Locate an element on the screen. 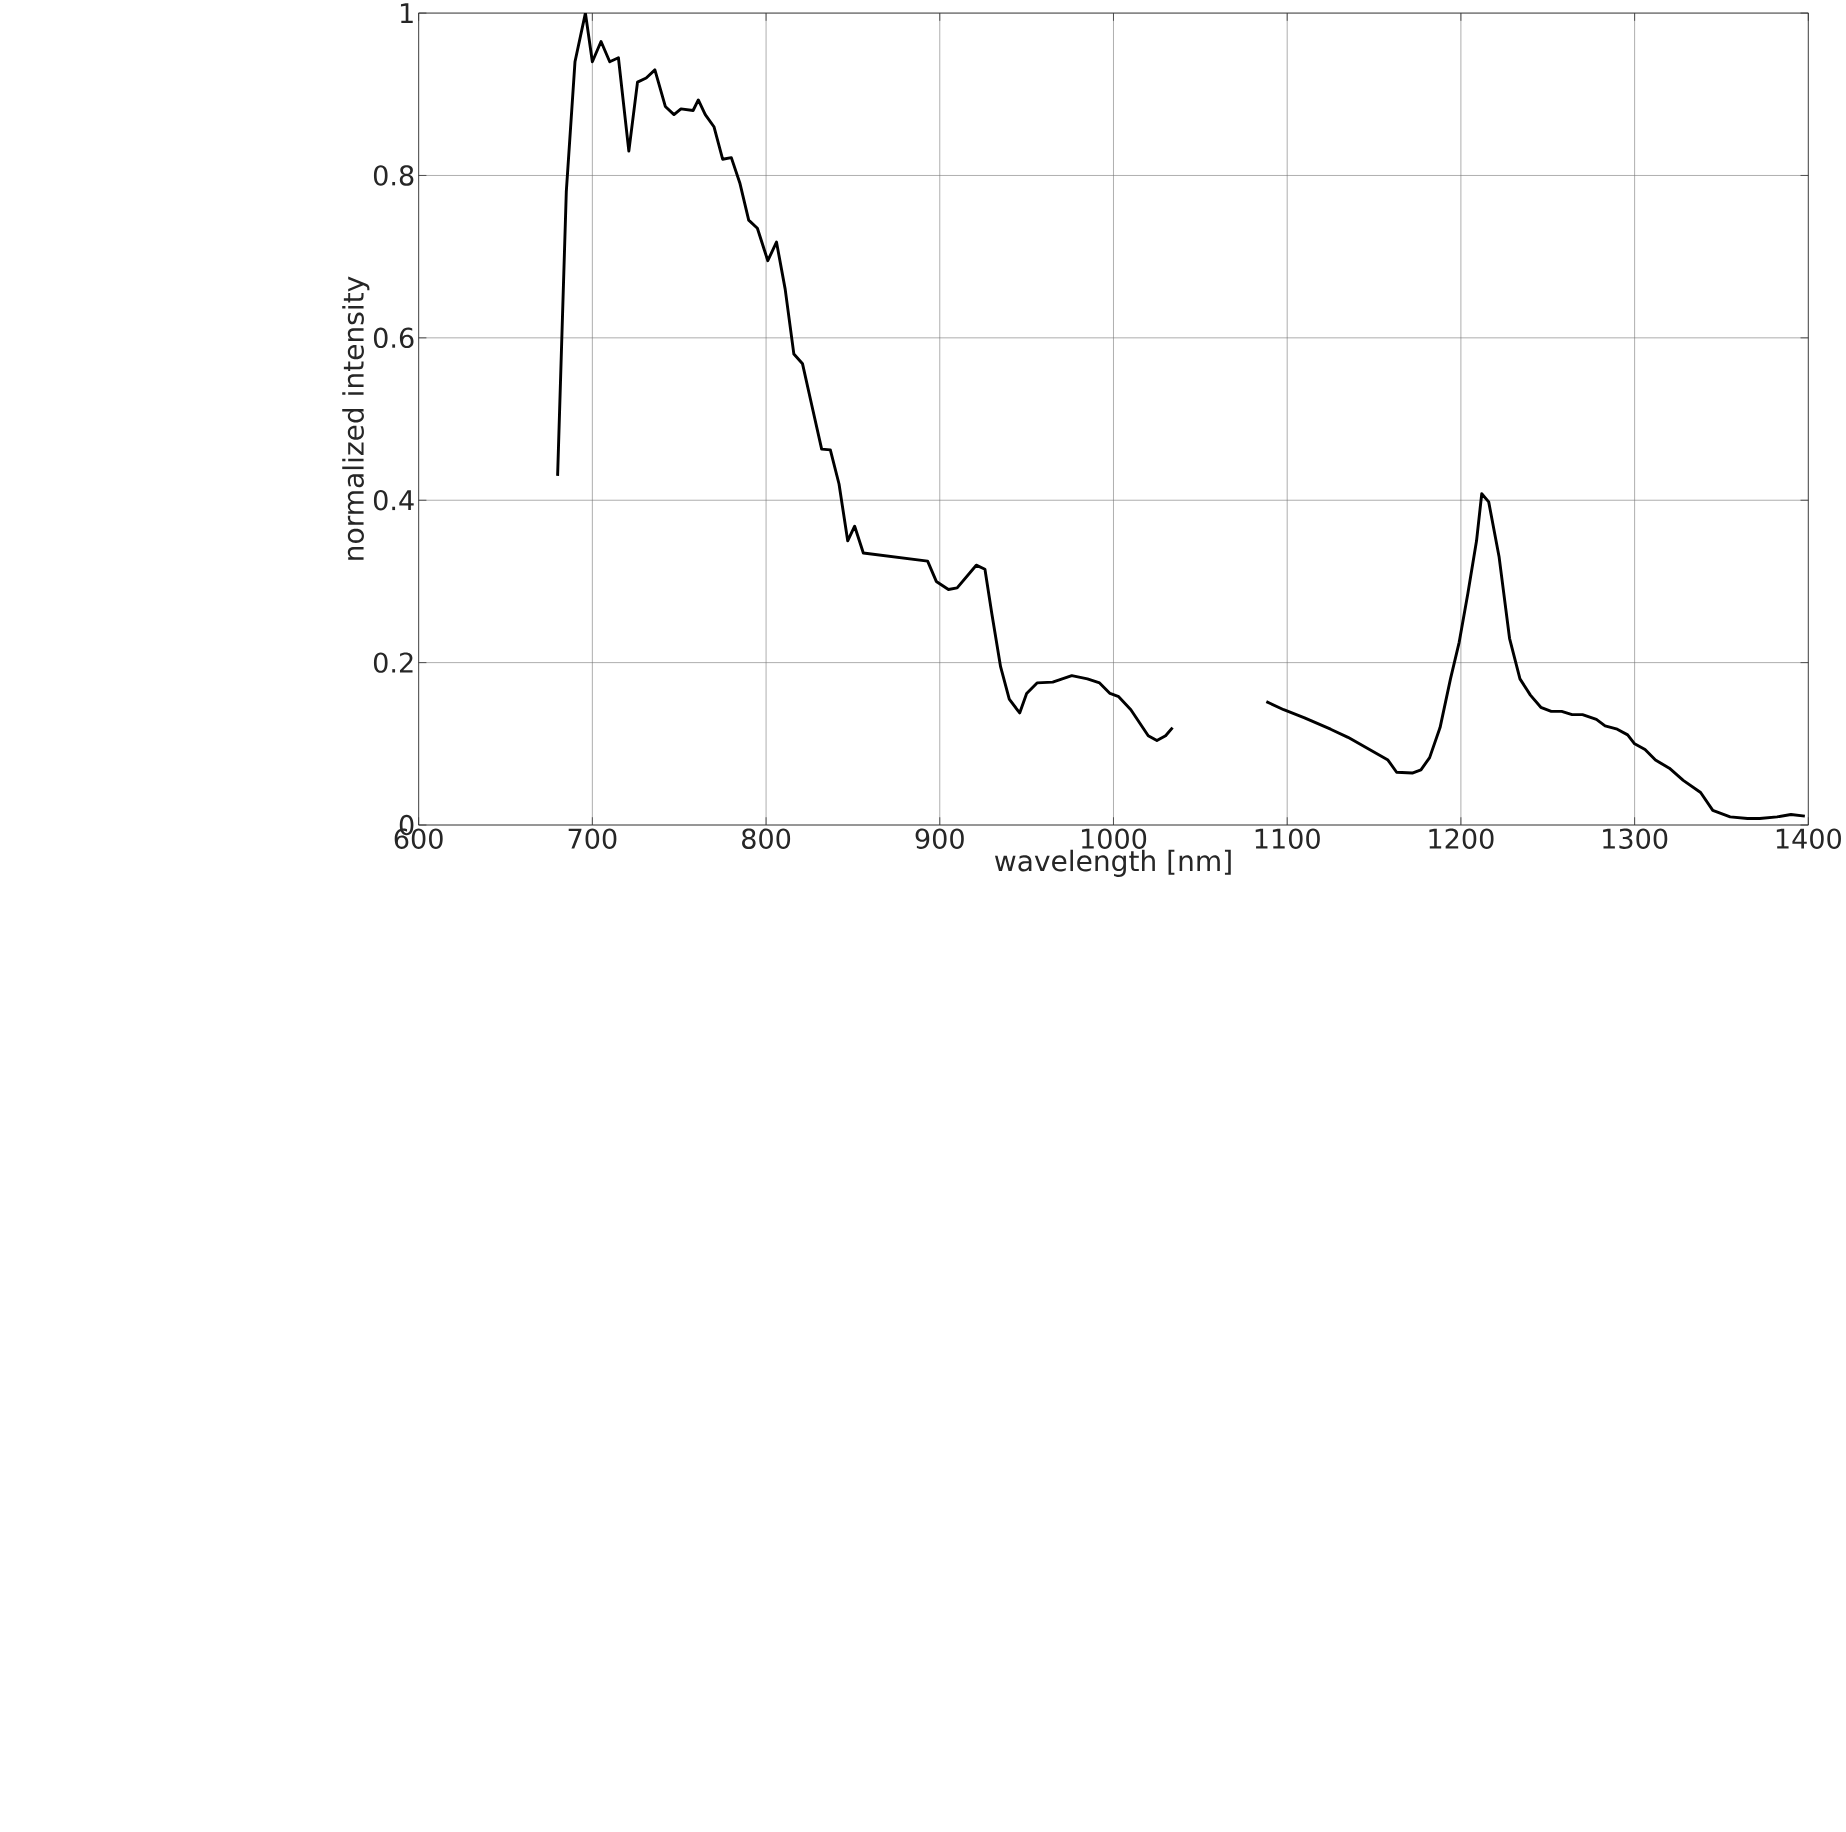 The width and height of the screenshot is (1846, 1832). x-tick-label: 1100 is located at coordinates (1287, 839).